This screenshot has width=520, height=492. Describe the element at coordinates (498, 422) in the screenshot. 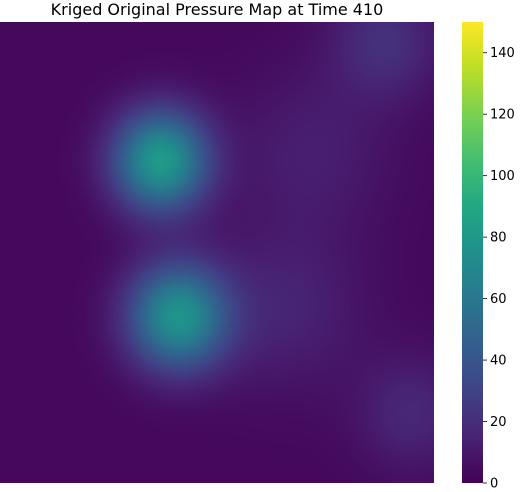

I see `colorbar-tick-label: 20` at that location.